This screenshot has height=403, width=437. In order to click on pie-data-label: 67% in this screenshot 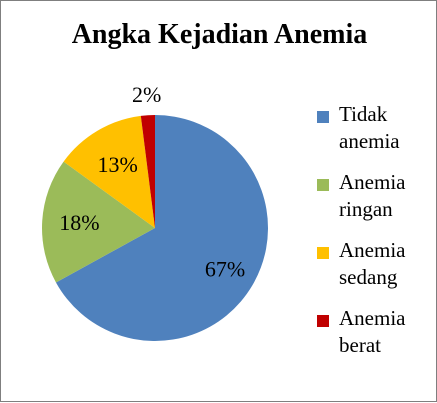, I will do `click(225, 268)`.